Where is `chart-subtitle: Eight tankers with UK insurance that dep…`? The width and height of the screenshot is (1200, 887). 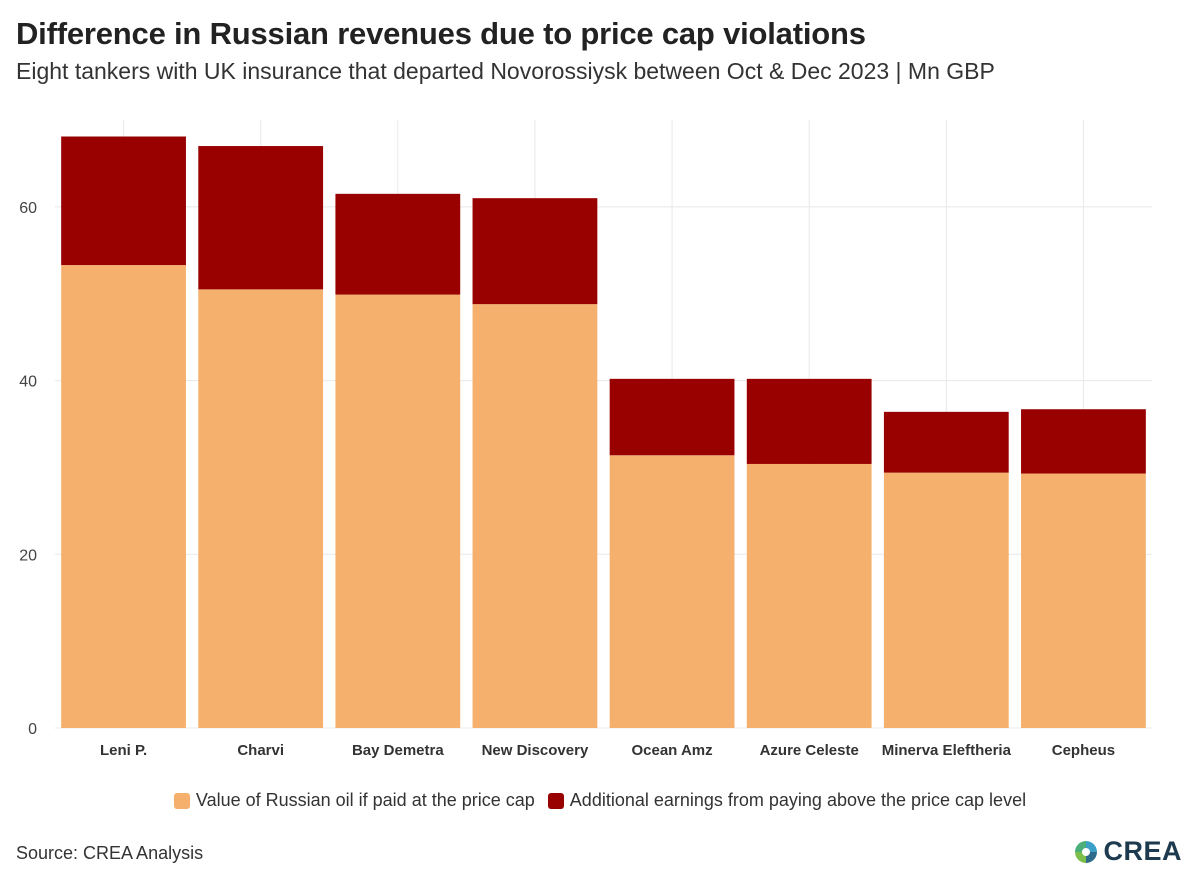 chart-subtitle: Eight tankers with UK insurance that dep… is located at coordinates (505, 71).